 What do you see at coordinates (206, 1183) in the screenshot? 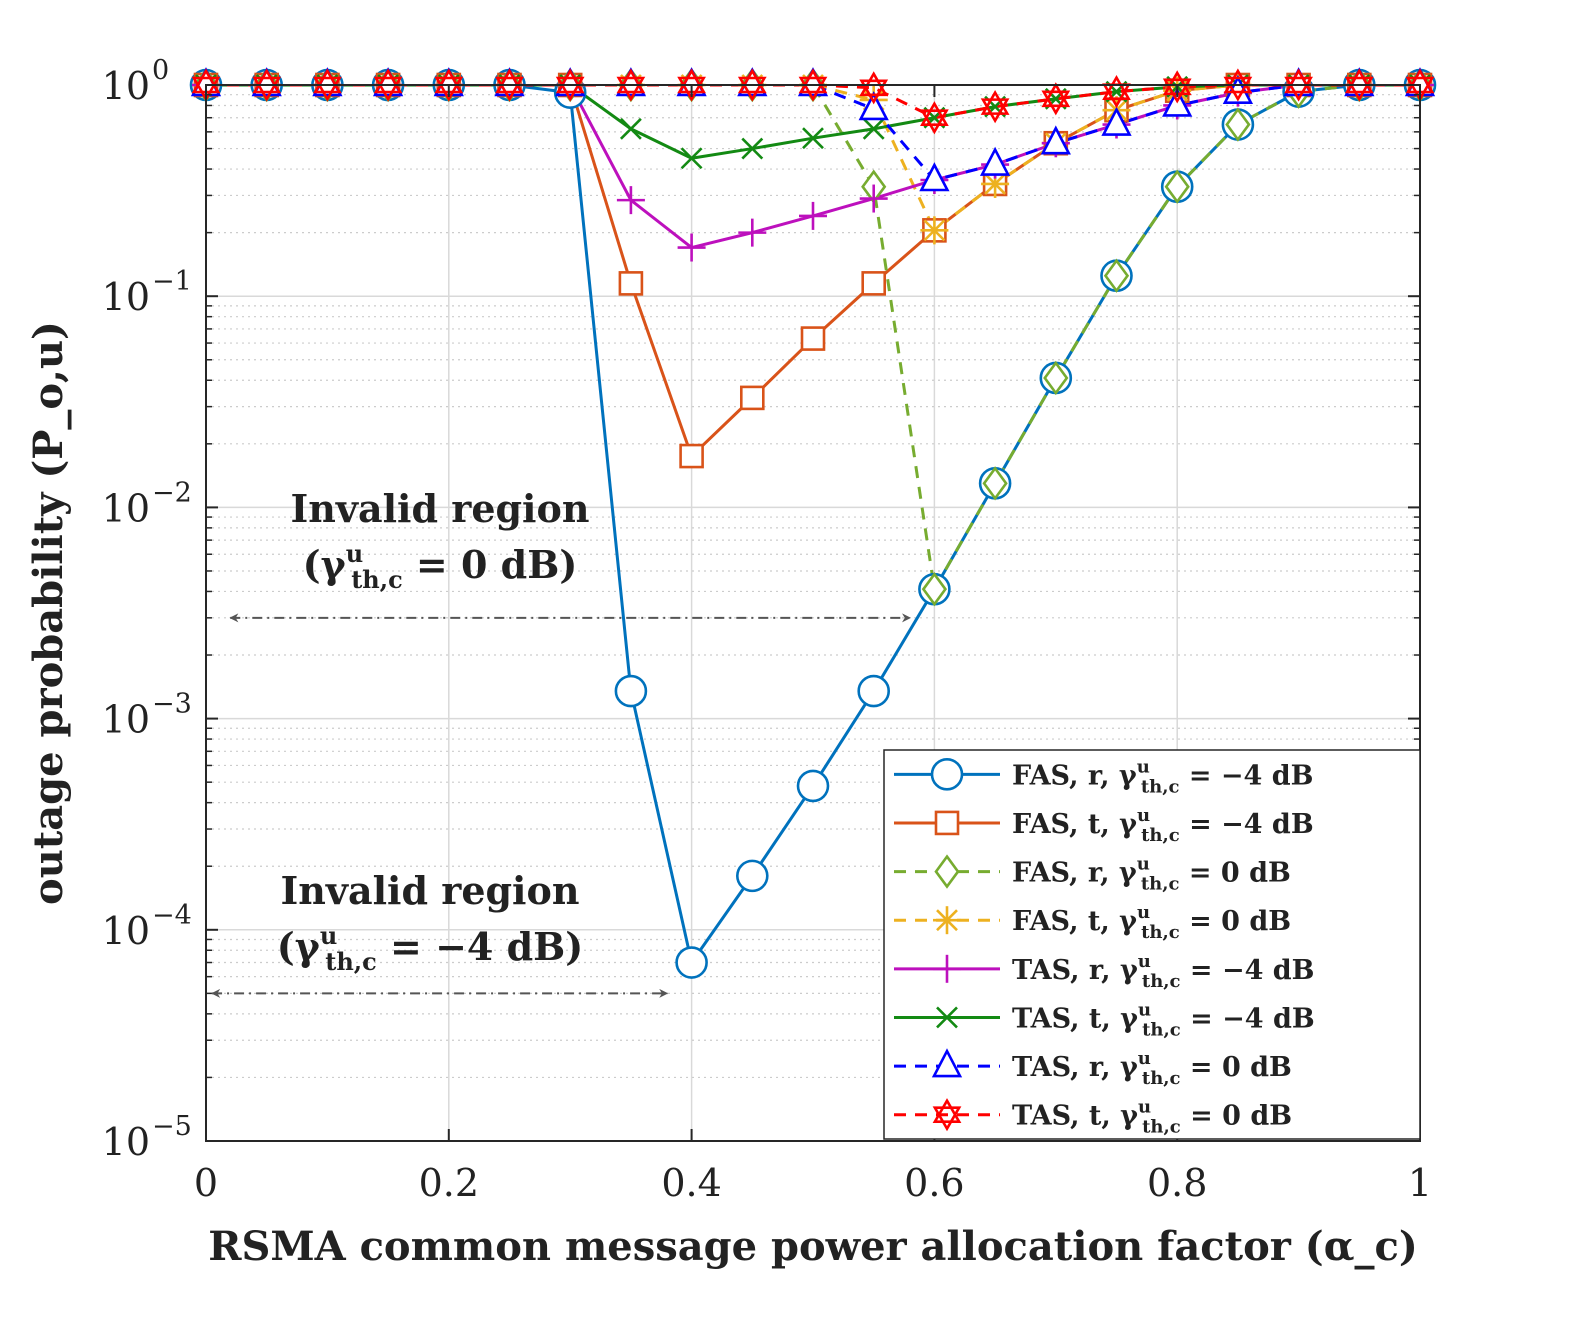
I see `x-tick-label: 0` at bounding box center [206, 1183].